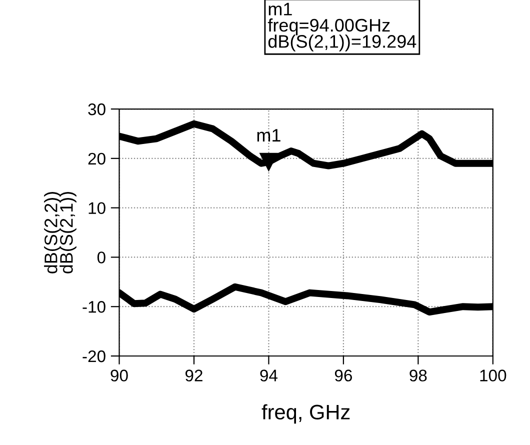 The width and height of the screenshot is (530, 445). What do you see at coordinates (119, 376) in the screenshot?
I see `x-tick-label: 90` at bounding box center [119, 376].